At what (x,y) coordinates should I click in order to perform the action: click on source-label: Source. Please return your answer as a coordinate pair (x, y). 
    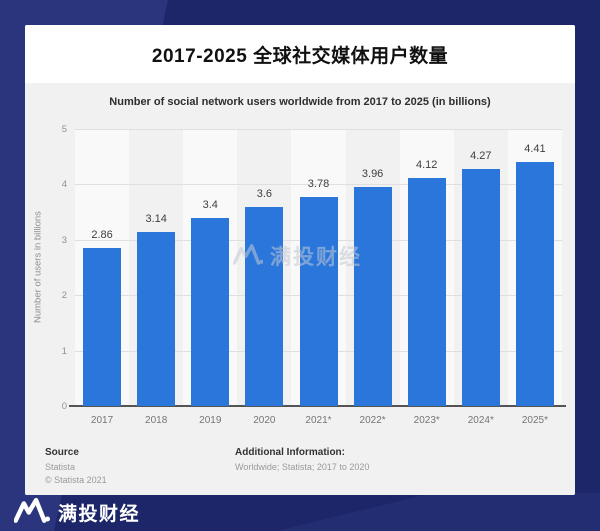
    Looking at the image, I should click on (62, 452).